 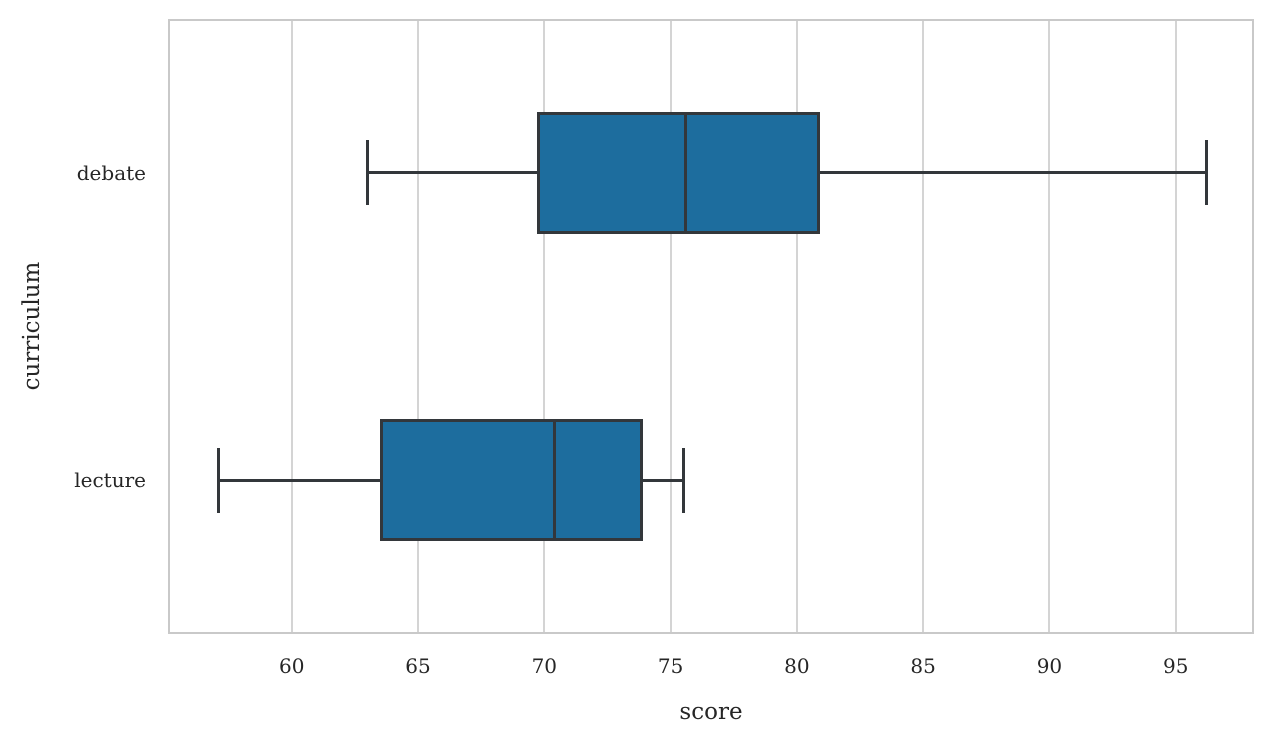 What do you see at coordinates (110, 480) in the screenshot?
I see `y-tick-label-lecture: lecture` at bounding box center [110, 480].